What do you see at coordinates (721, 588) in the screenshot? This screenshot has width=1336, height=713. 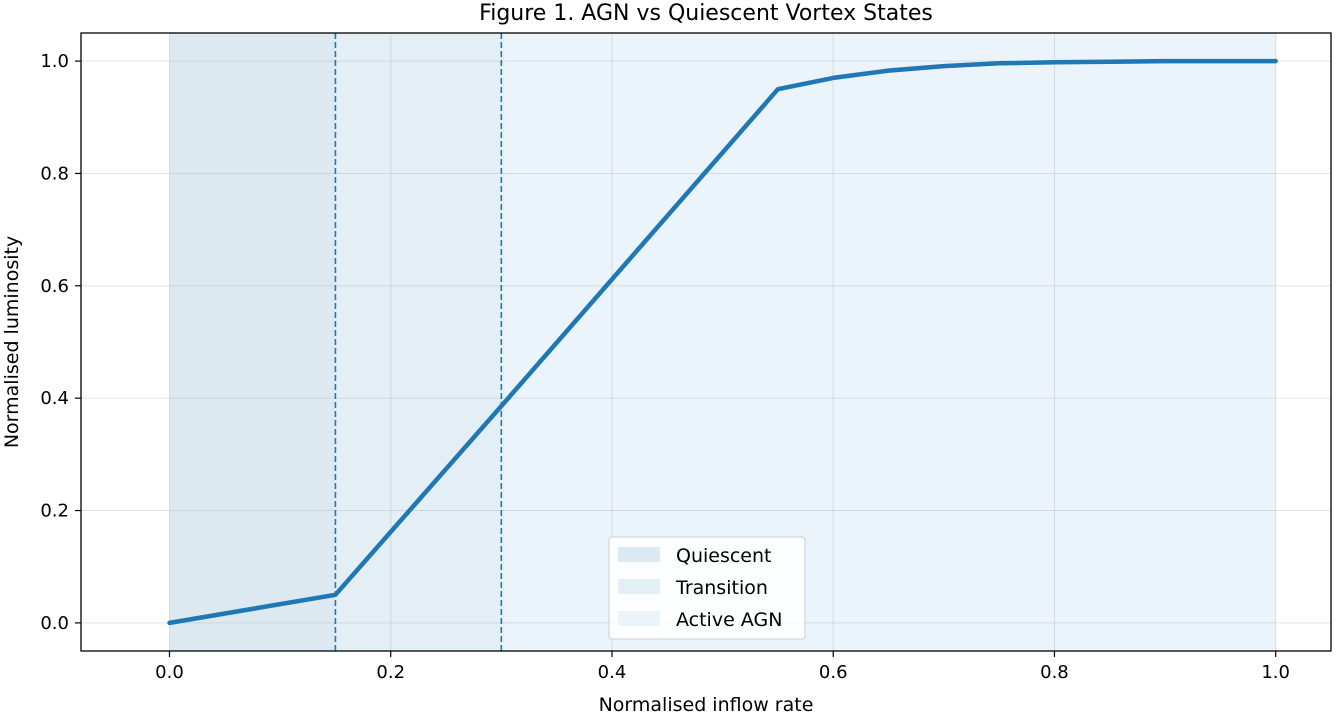 I see `legend-label: Transition` at bounding box center [721, 588].